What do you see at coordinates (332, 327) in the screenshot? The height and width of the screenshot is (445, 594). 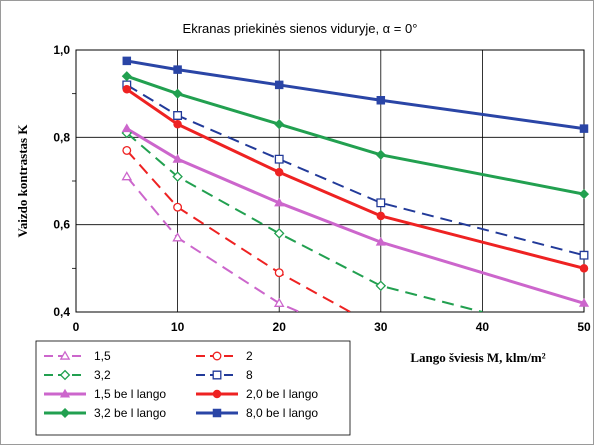 I see `x-tick-labels: 0 10 20 30 40 50` at bounding box center [332, 327].